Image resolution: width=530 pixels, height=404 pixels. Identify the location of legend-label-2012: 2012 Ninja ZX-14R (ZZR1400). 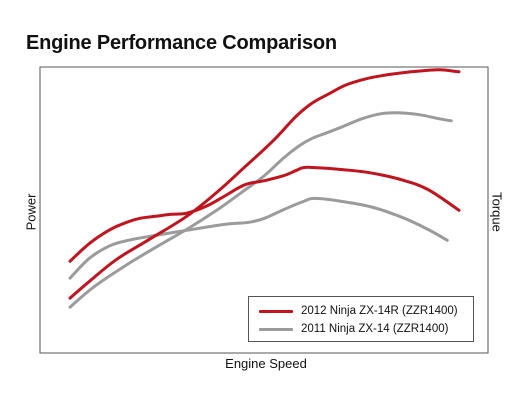
(379, 311).